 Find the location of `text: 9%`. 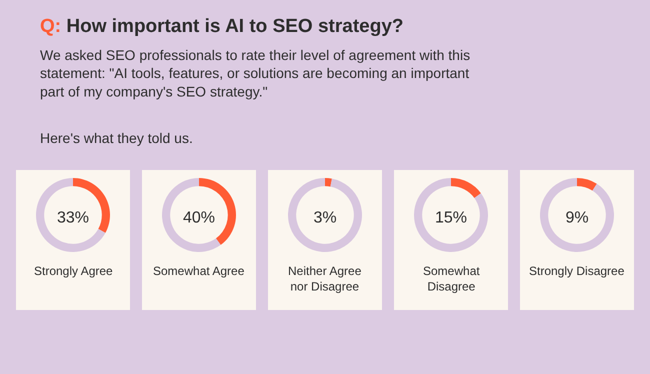

text: 9% is located at coordinates (577, 218).